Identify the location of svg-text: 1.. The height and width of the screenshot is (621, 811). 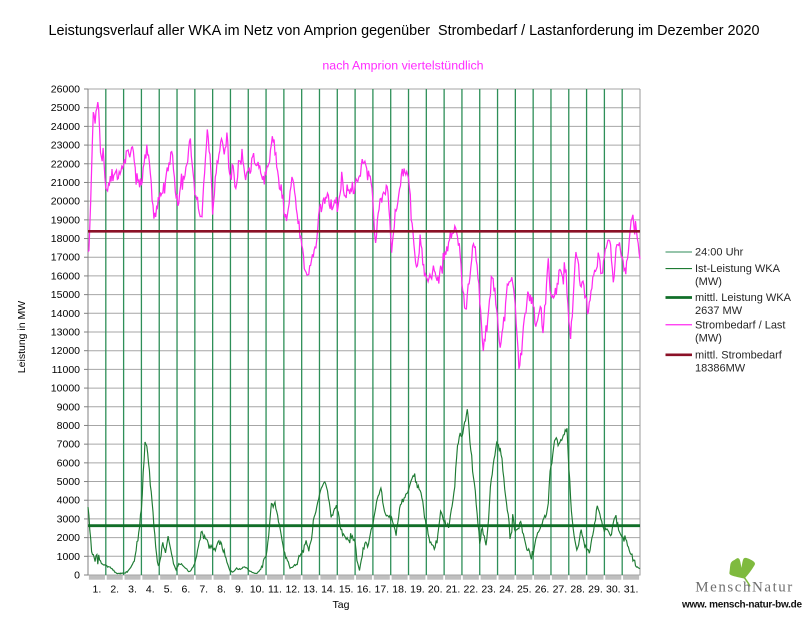
(97, 590).